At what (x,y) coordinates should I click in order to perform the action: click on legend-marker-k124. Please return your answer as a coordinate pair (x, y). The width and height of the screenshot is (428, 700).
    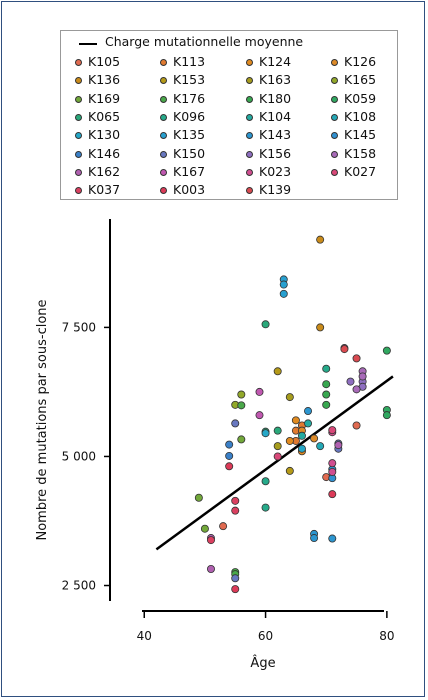
    Looking at the image, I should click on (249, 62).